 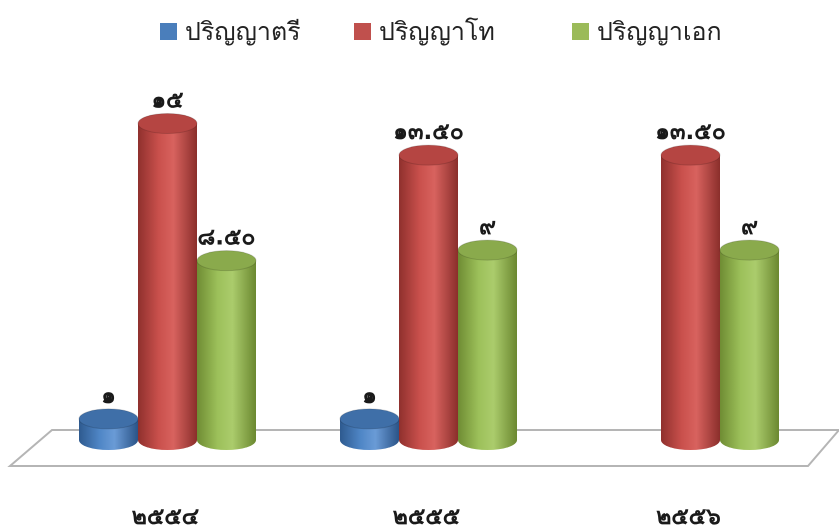 I want to click on chart-legend: ปริญญาตรี ปริญญาโท ปริญญาเอก, so click(x=441, y=31).